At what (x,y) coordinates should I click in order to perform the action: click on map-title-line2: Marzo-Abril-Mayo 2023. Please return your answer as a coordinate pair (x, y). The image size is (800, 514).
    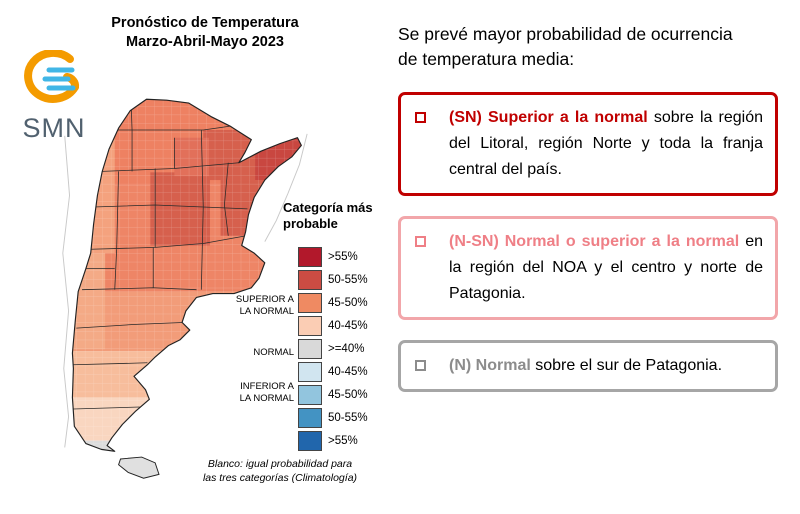
    Looking at the image, I should click on (205, 42).